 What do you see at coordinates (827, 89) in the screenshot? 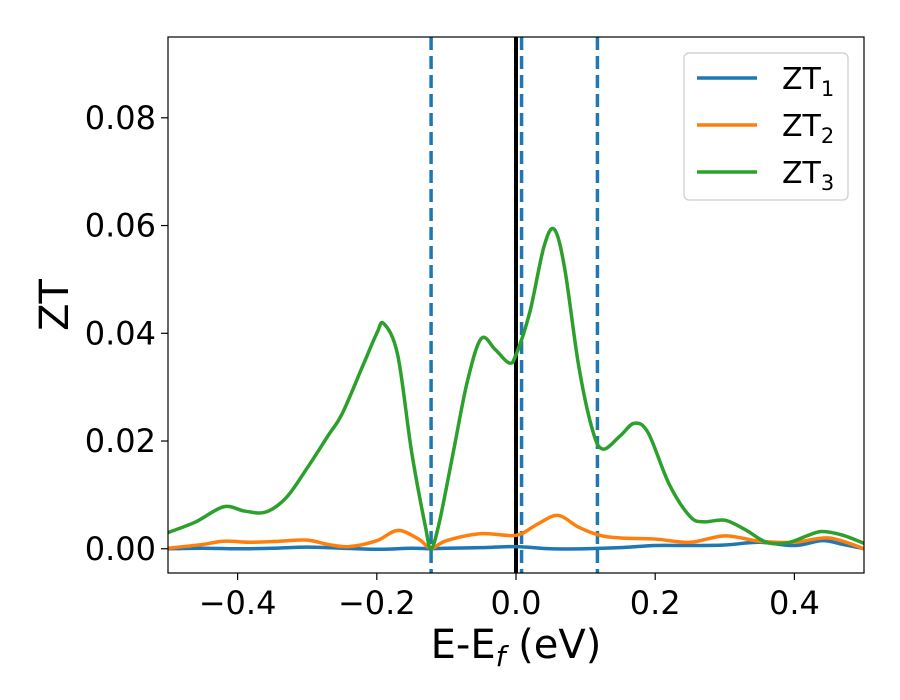
I see `legend-label-sub: 1` at bounding box center [827, 89].